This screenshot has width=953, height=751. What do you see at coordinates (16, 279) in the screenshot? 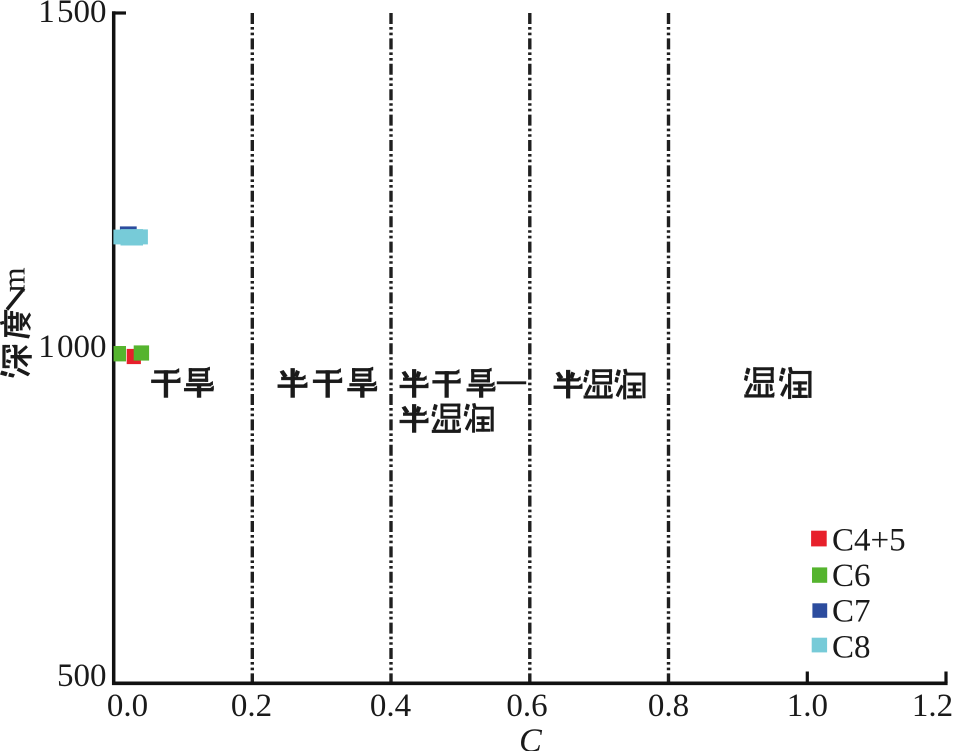
I see `svg-text: m` at bounding box center [16, 279].